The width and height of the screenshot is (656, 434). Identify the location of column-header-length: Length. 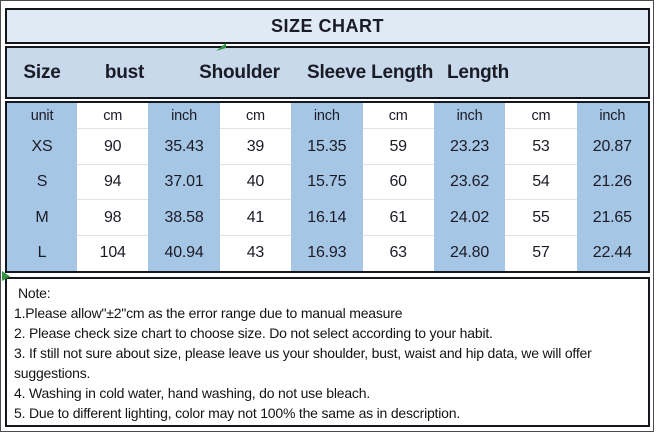
(478, 72).